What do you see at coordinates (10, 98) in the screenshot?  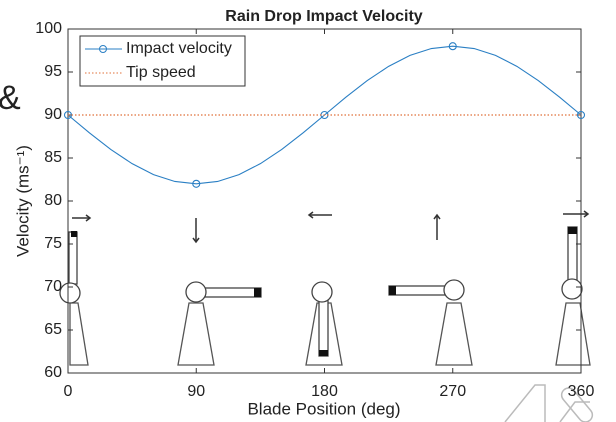 I see `side-text: &` at bounding box center [10, 98].